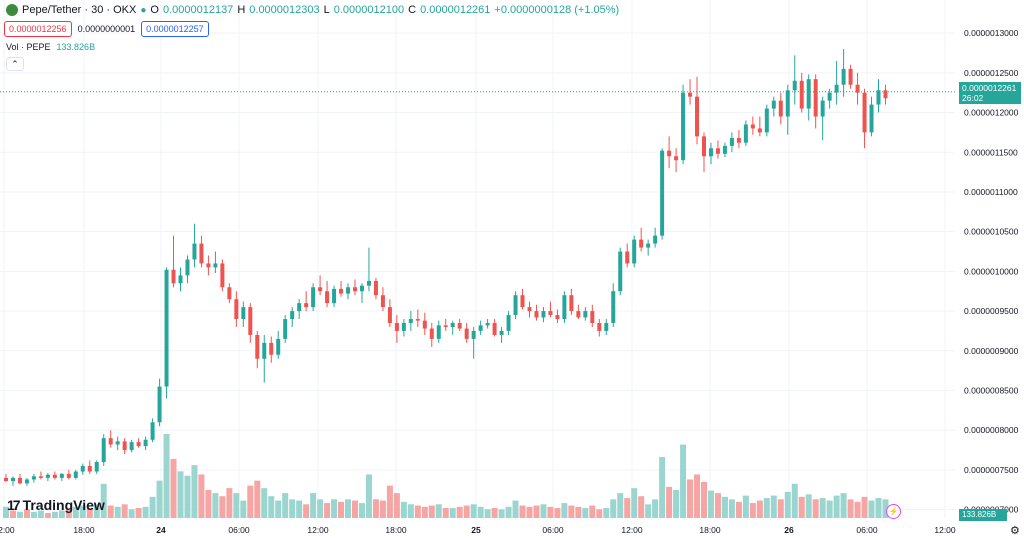 Image resolution: width=1024 pixels, height=538 pixels. I want to click on volume-label: Vol · PEPE, so click(28, 47).